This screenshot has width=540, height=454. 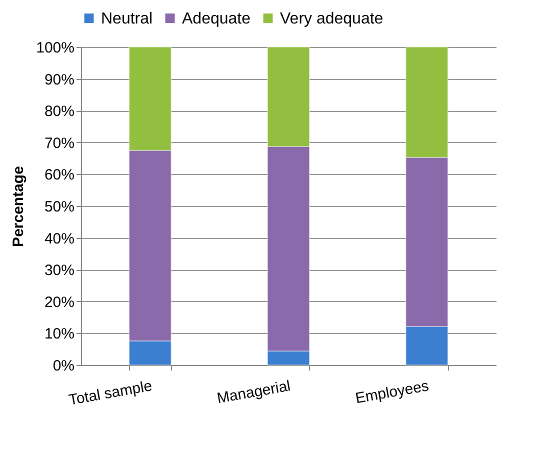 I want to click on legend-label: Very adequate, so click(x=332, y=19).